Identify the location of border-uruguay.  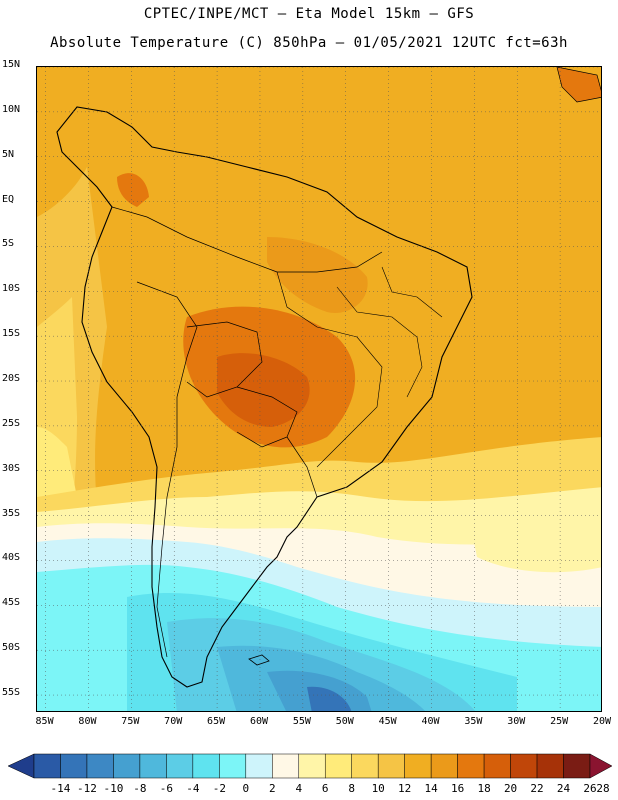
(302, 467).